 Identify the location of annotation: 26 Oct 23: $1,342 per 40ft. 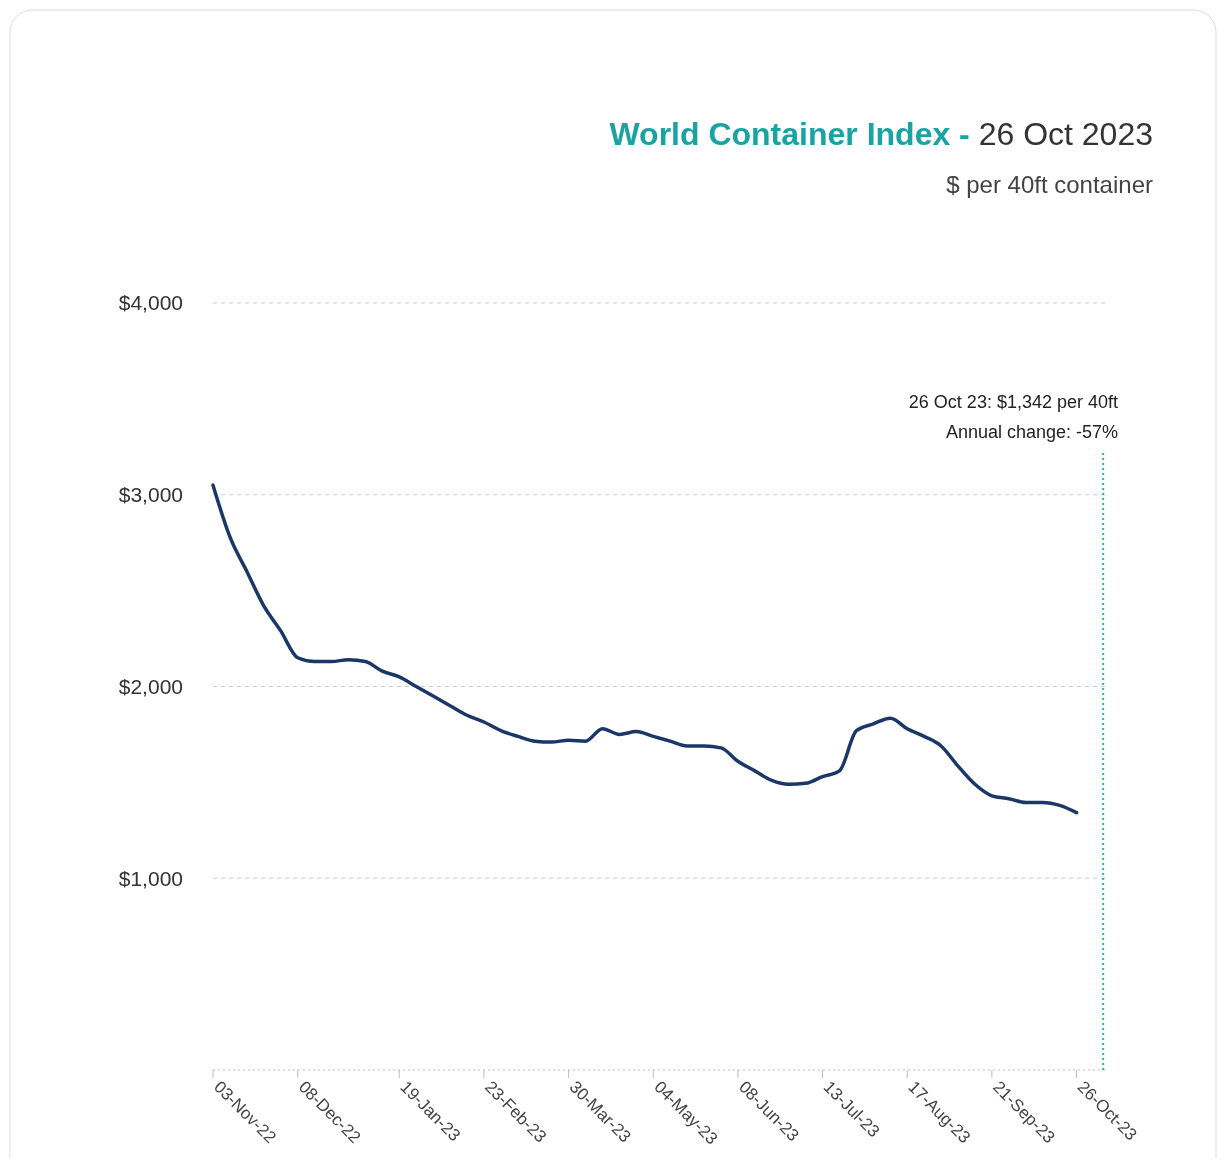
(1013, 402).